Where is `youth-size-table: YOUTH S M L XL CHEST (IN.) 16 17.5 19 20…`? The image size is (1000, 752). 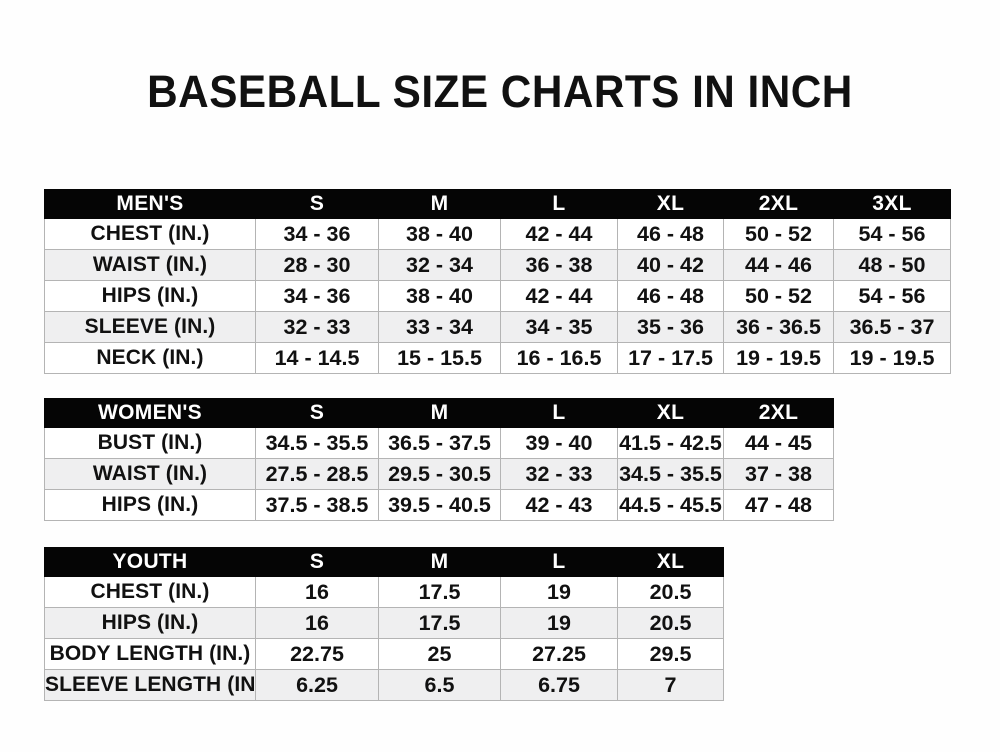 youth-size-table: YOUTH S M L XL CHEST (IN.) 16 17.5 19 20… is located at coordinates (384, 624).